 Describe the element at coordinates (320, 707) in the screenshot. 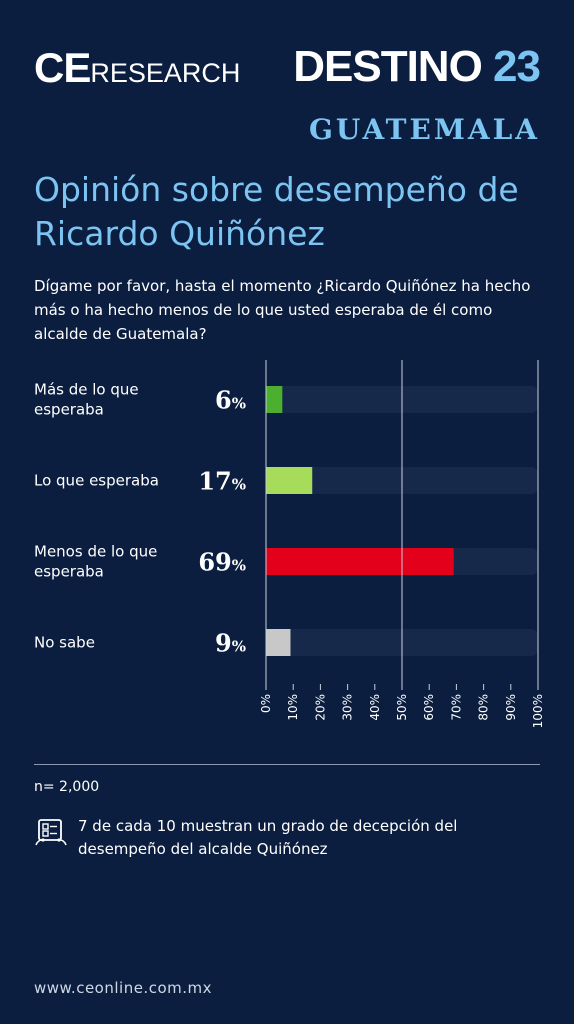

I see `tick-label: 20%` at that location.